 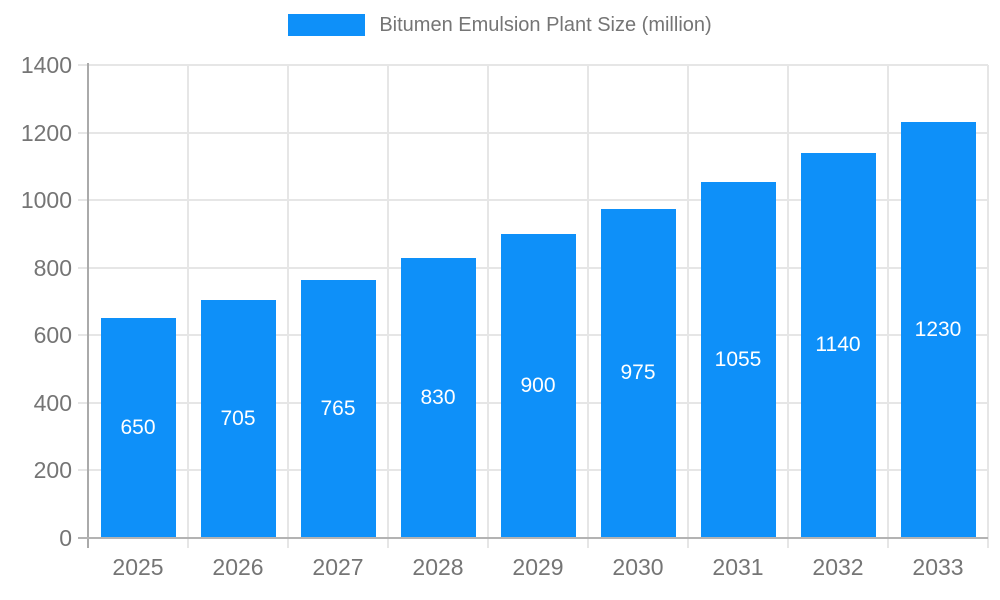 What do you see at coordinates (46, 65) in the screenshot?
I see `y-axis-tick-label: 1400` at bounding box center [46, 65].